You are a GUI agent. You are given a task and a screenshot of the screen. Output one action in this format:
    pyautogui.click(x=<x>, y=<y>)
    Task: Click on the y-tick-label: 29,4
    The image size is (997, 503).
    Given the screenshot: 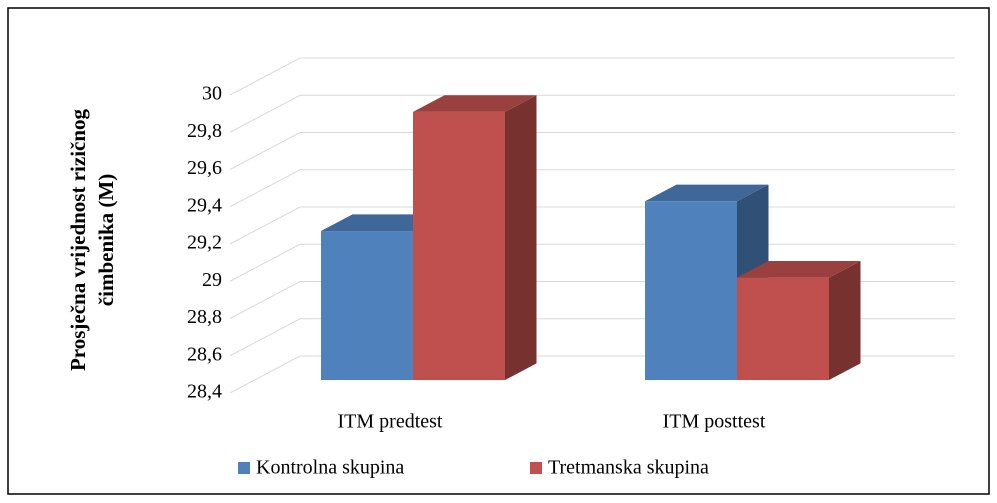 What is the action you would take?
    pyautogui.click(x=204, y=205)
    